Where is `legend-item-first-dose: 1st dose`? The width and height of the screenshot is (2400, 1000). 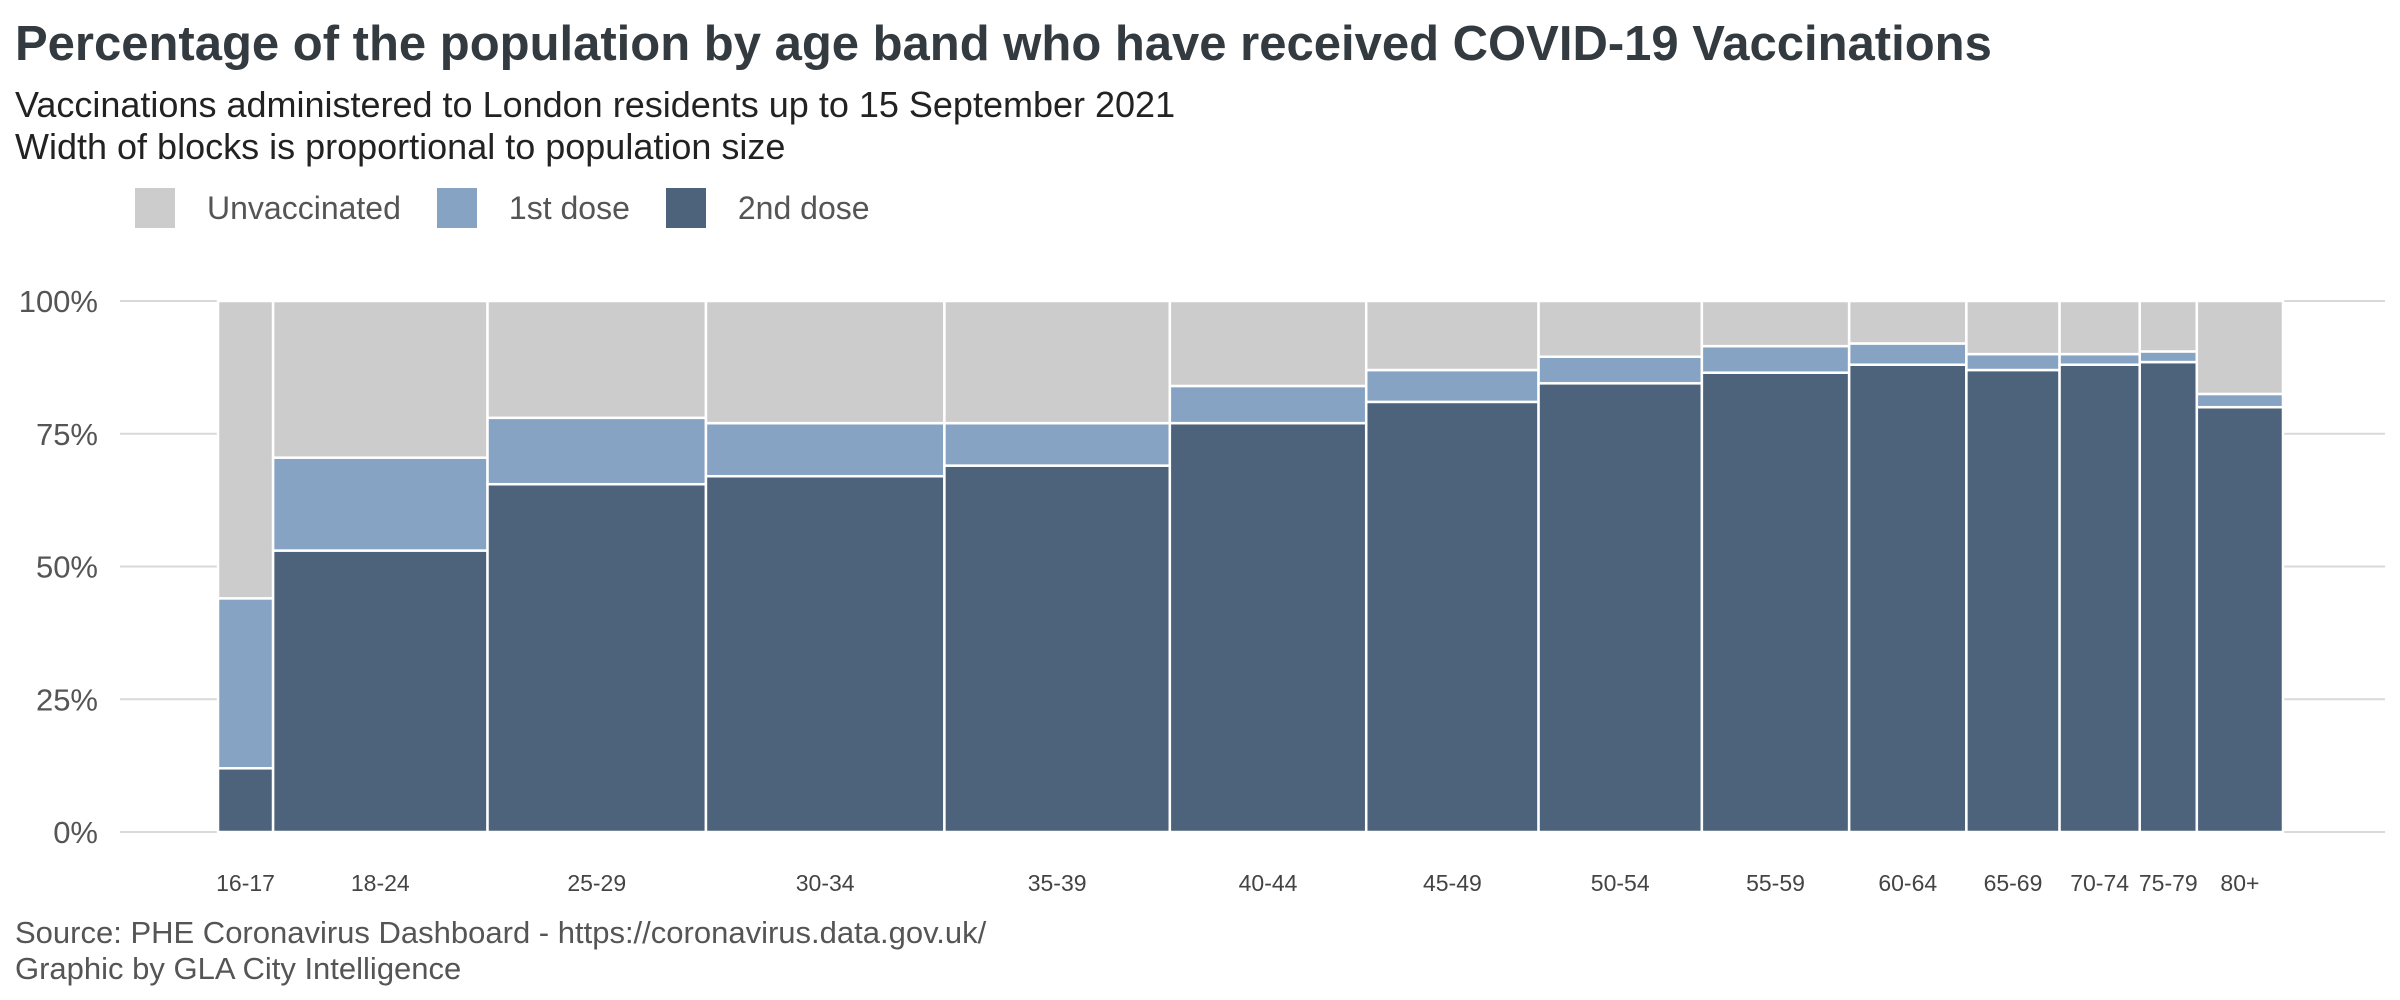 legend-item-first-dose: 1st dose is located at coordinates (533, 208).